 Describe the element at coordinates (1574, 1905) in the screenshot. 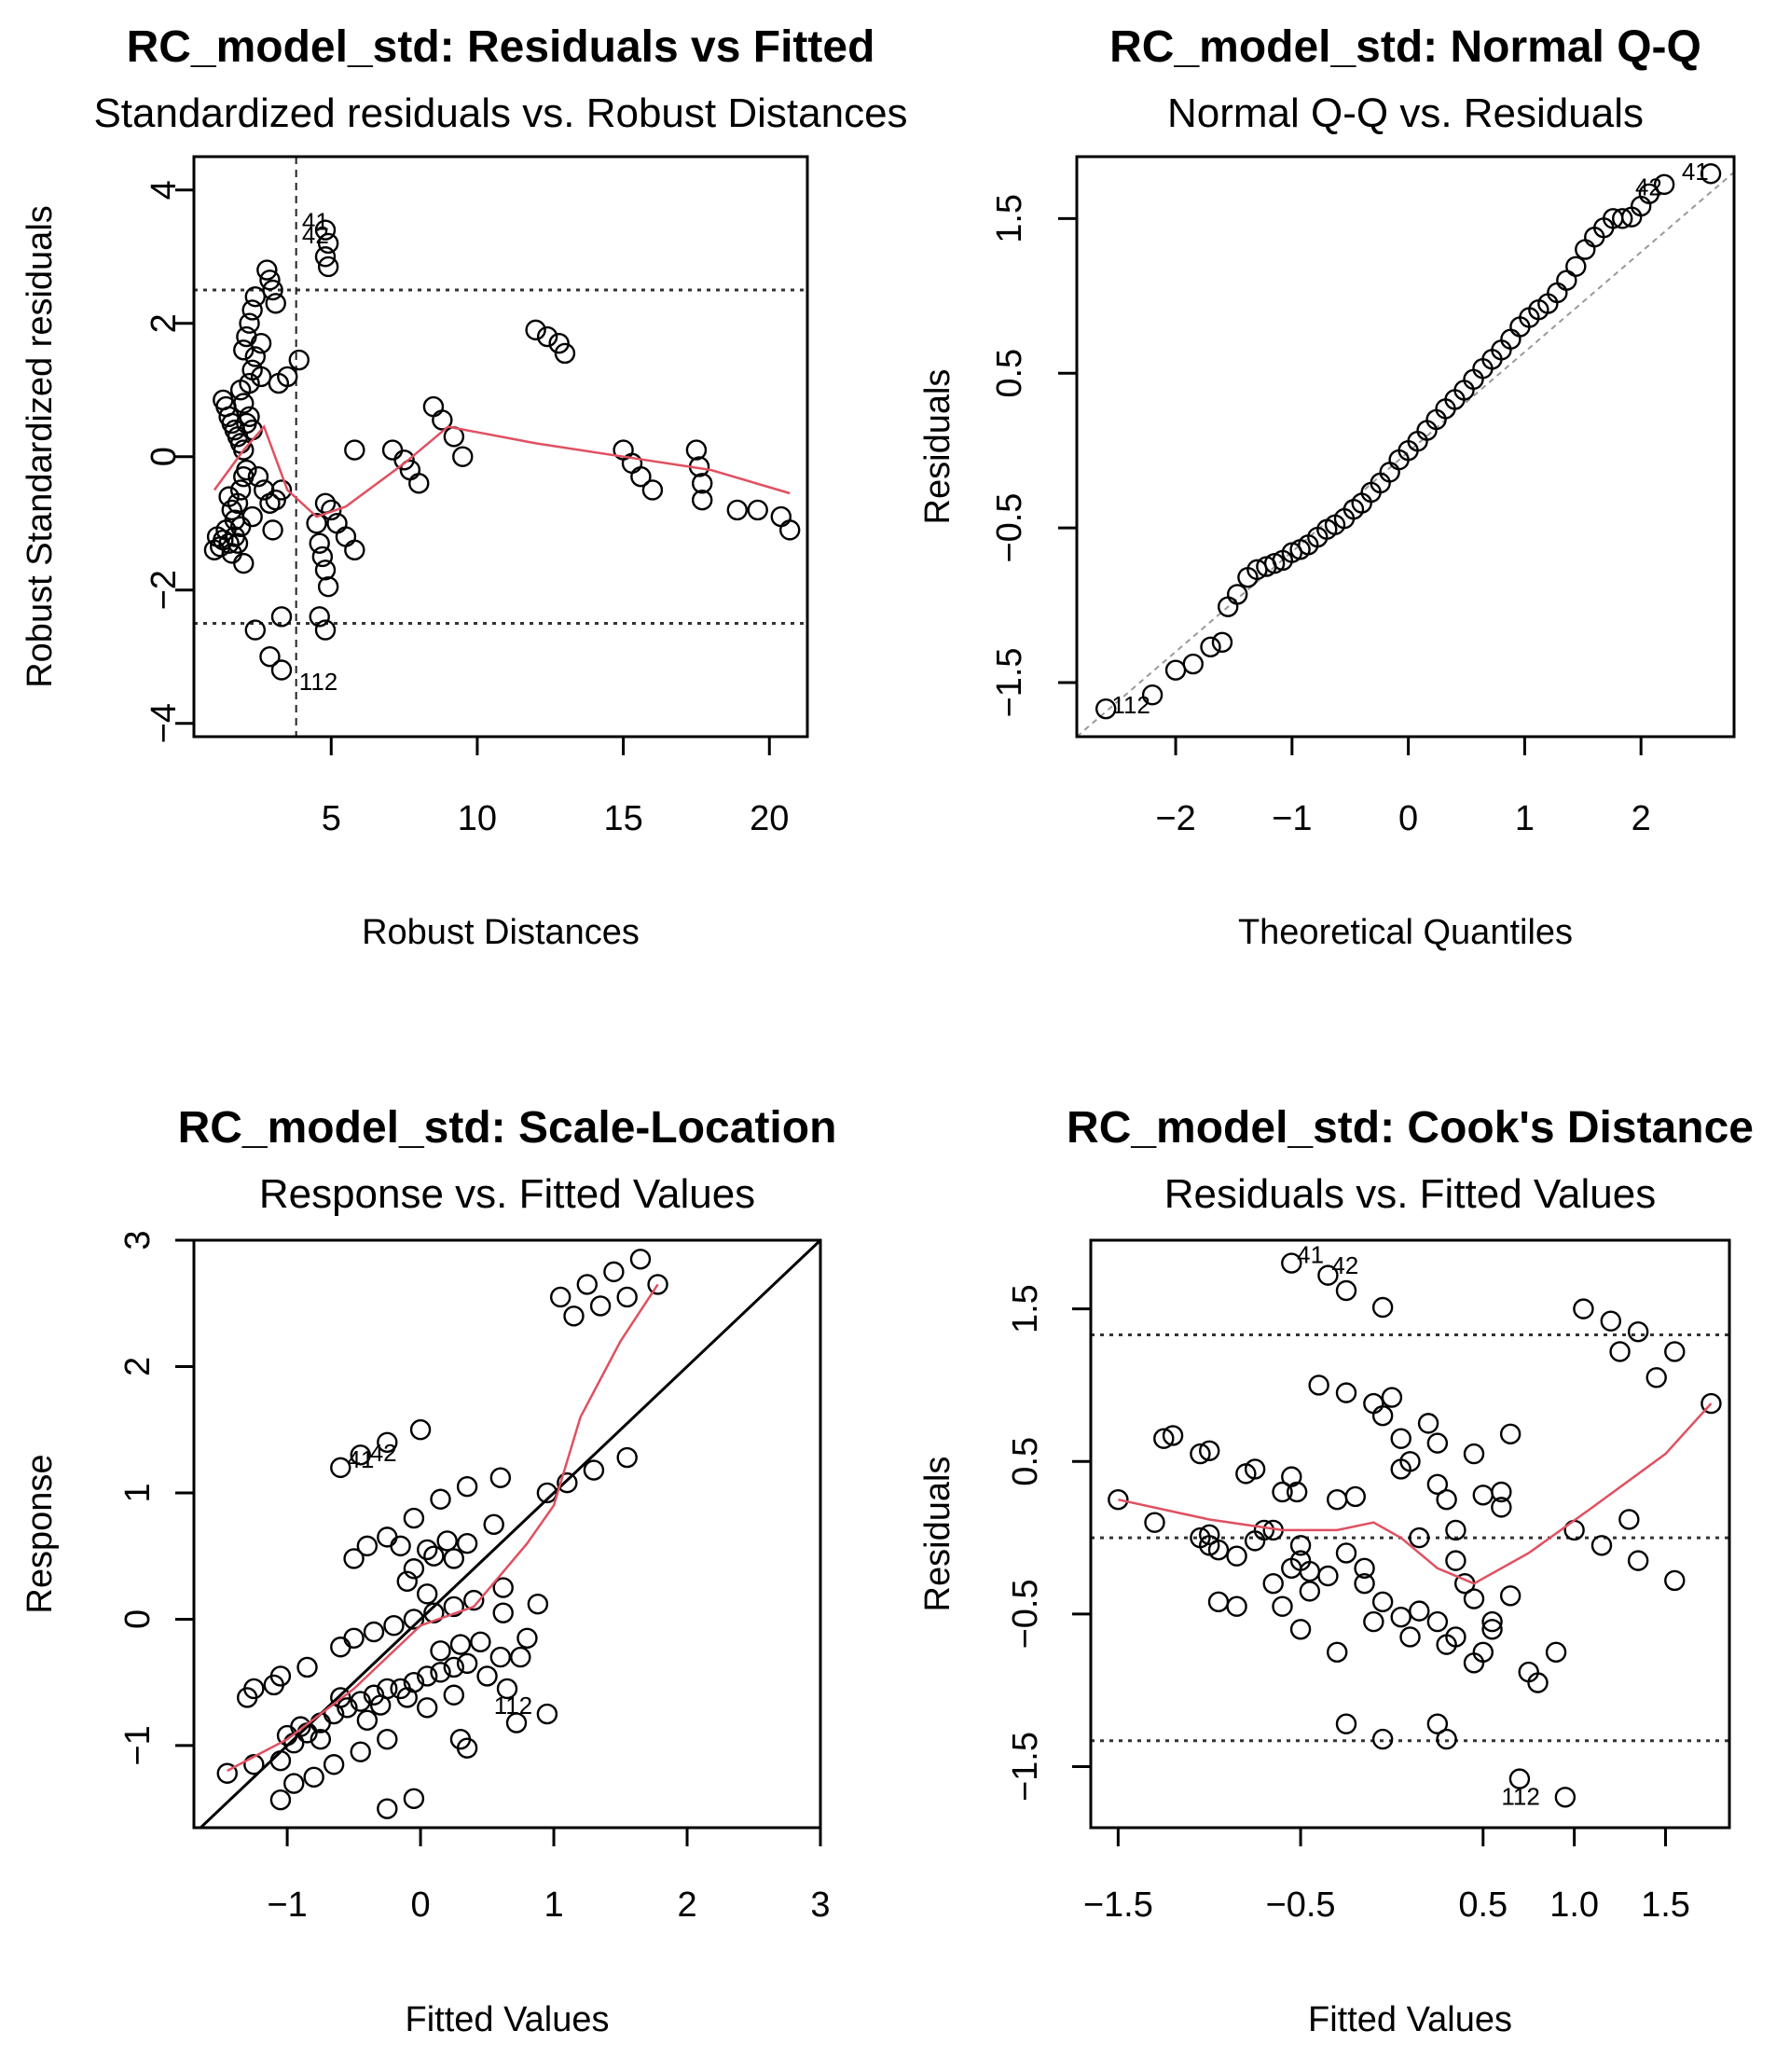

I see `x-tick-label: 1.0` at that location.